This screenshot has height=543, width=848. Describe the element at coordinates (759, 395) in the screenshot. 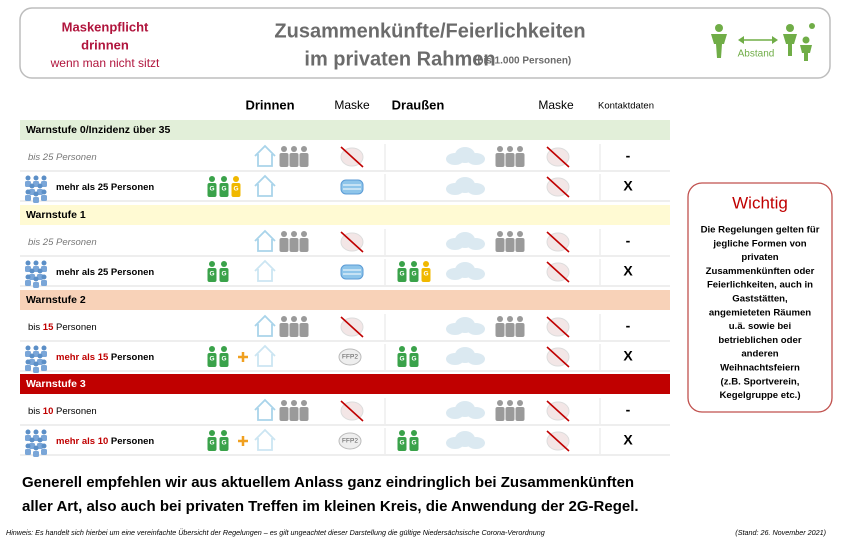

I see `notice-line: Kegelgruppe etc.)` at that location.